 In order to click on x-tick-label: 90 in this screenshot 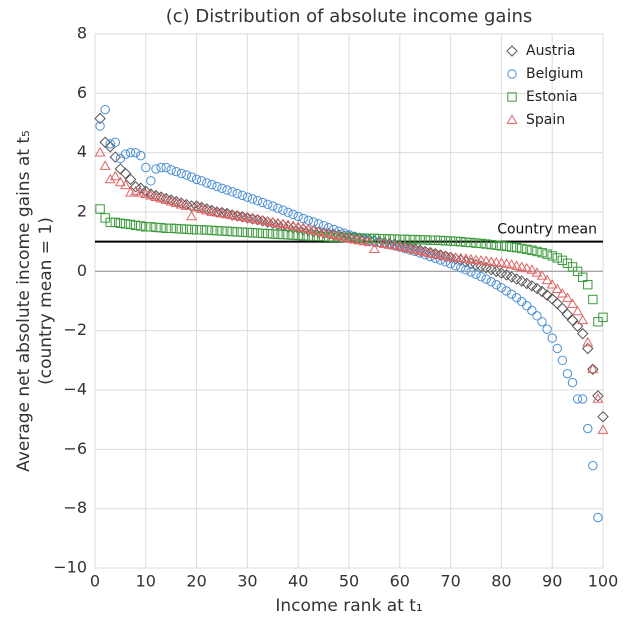, I will do `click(552, 581)`.